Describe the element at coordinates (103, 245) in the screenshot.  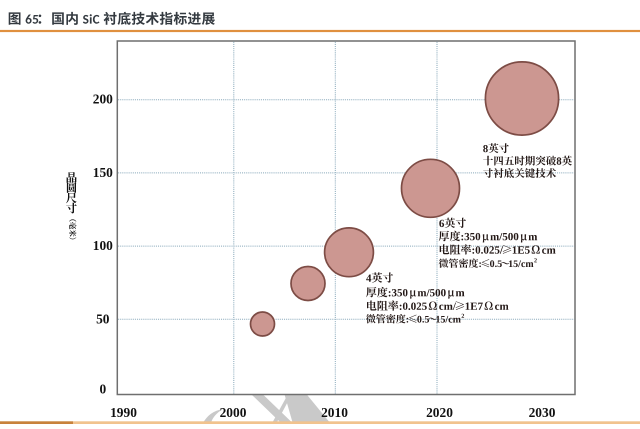
I see `svg-text: 100` at that location.